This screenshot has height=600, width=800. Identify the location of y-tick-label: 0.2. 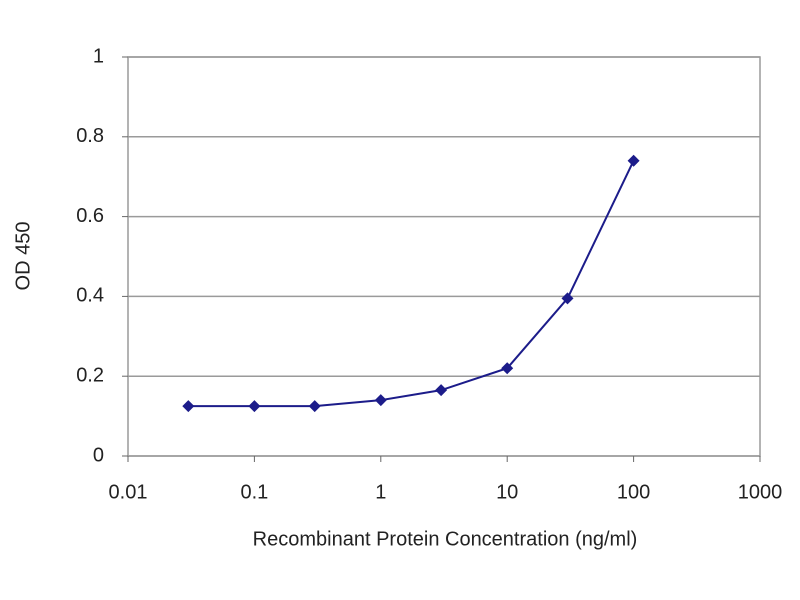
(90, 375).